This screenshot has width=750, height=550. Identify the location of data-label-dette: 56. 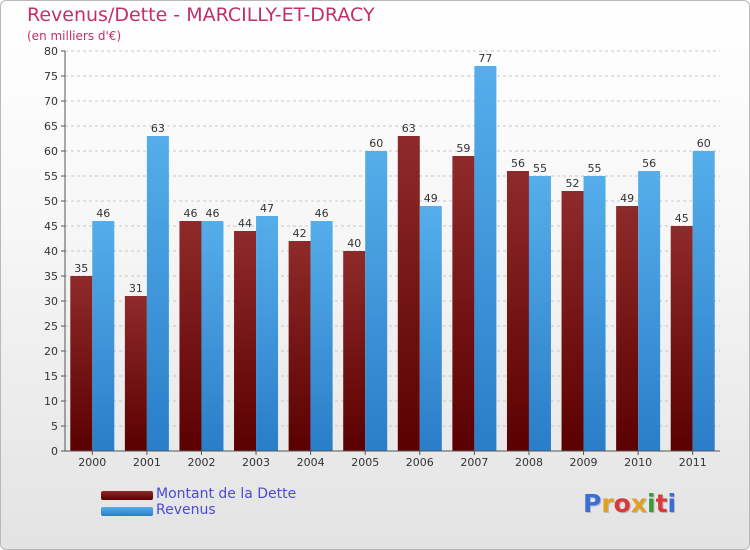
(518, 163).